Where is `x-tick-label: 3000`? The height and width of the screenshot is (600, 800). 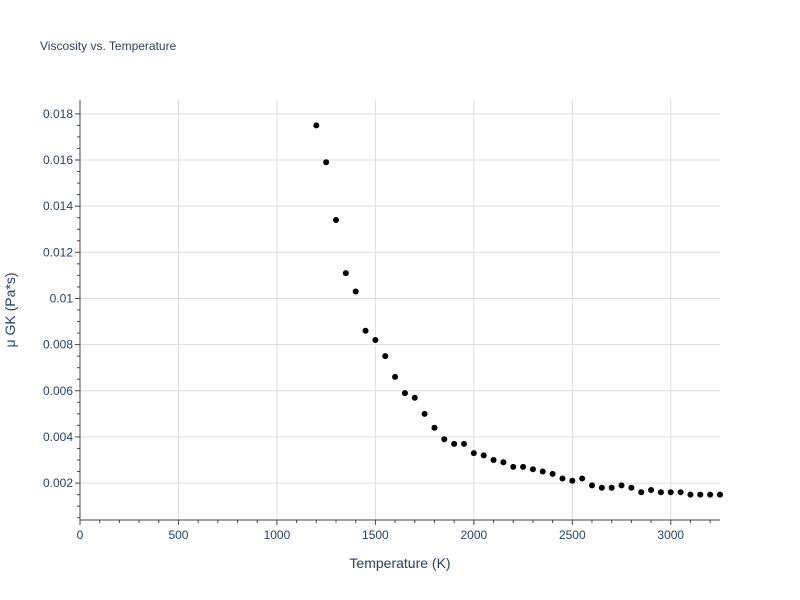 x-tick-label: 3000 is located at coordinates (670, 535).